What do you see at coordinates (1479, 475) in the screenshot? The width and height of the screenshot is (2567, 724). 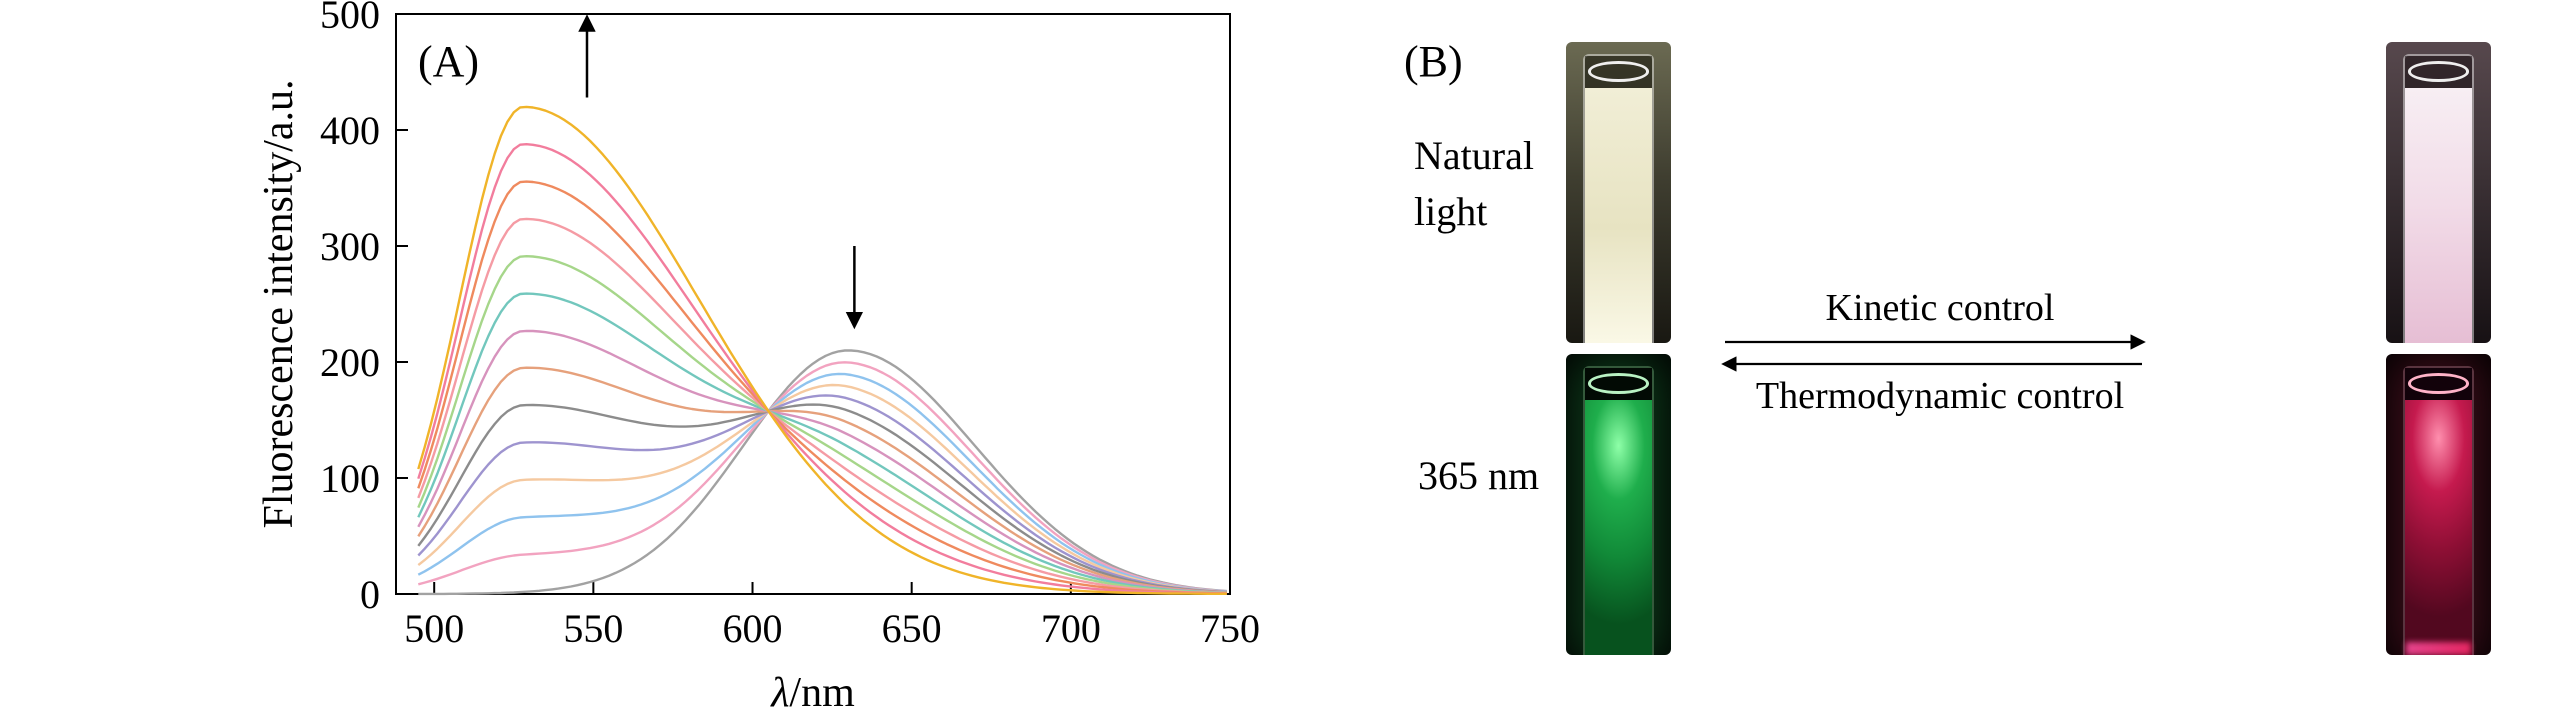 I see `uv-wavelength-label: 365 nm` at bounding box center [1479, 475].